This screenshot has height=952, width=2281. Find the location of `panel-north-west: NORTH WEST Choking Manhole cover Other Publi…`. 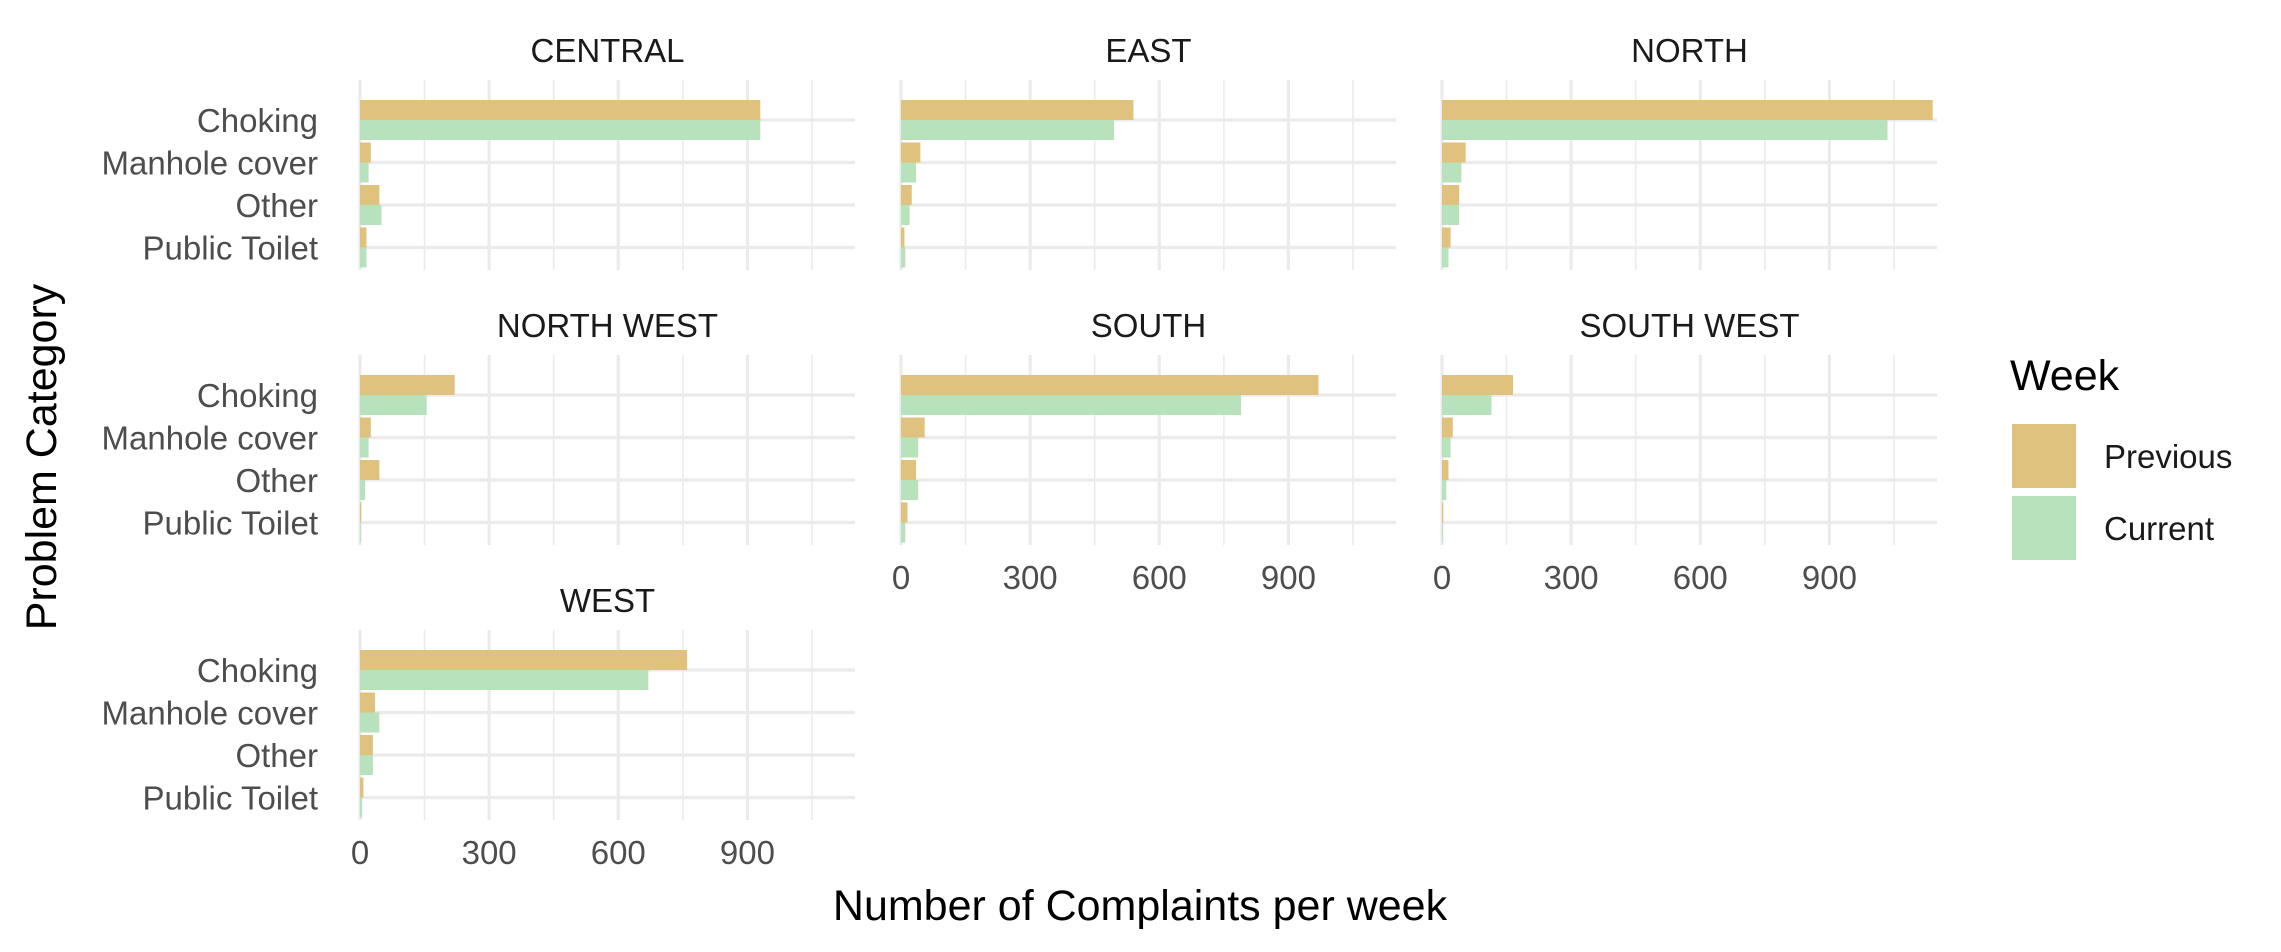

panel-north-west: NORTH WEST Choking Manhole cover Other Publi… is located at coordinates (478, 426).